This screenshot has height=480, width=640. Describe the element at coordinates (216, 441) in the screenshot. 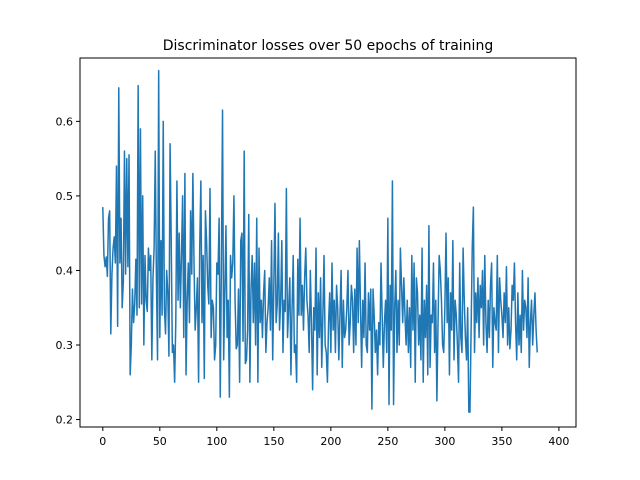

I see `x-tick-label: 100` at that location.